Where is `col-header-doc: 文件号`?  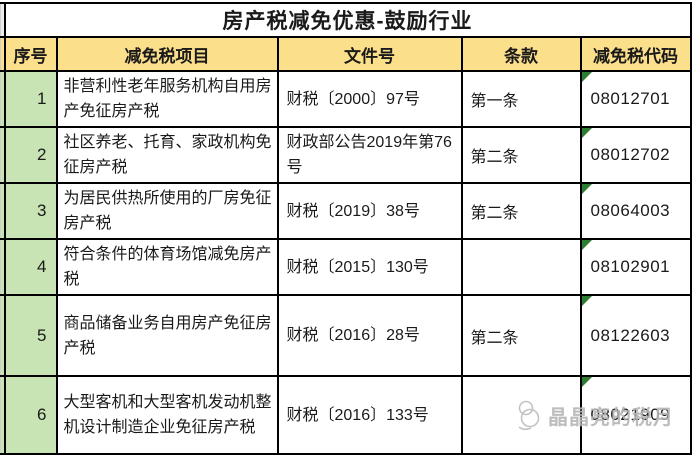
col-header-doc: 文件号 is located at coordinates (369, 54).